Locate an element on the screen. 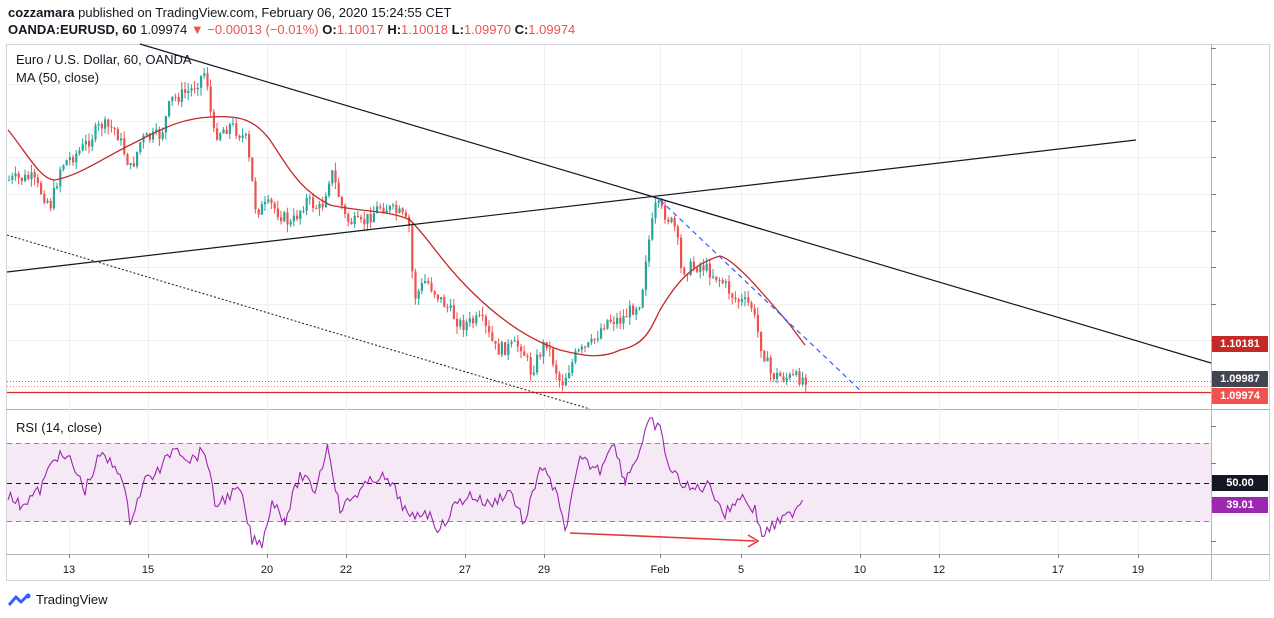 The width and height of the screenshot is (1274, 618). price-change: ▼ −0.00013 (−0.01%) is located at coordinates (254, 29).